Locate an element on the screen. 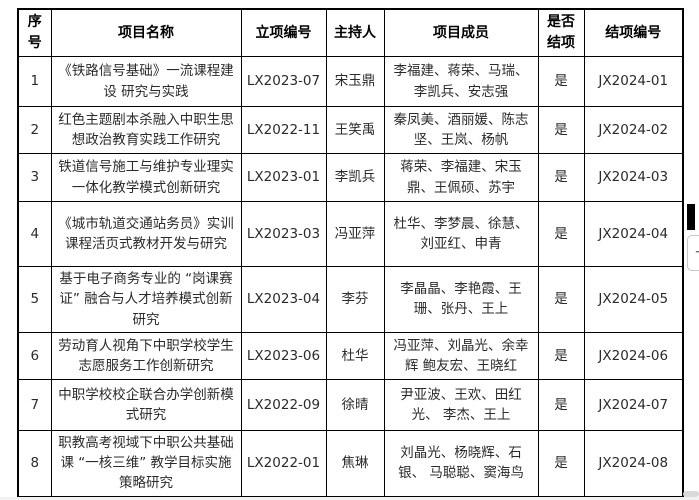 The height and width of the screenshot is (500, 699). horizontal-scrollbar-thumb is located at coordinates (691, 494).